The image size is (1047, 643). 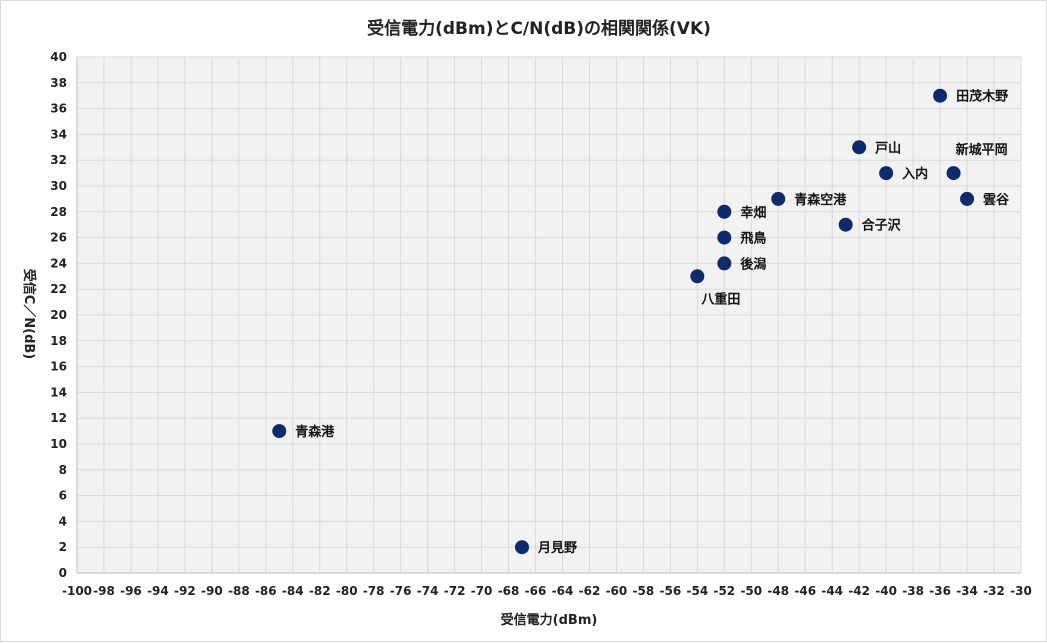 What do you see at coordinates (720, 299) in the screenshot?
I see `data-point-label: 八重田` at bounding box center [720, 299].